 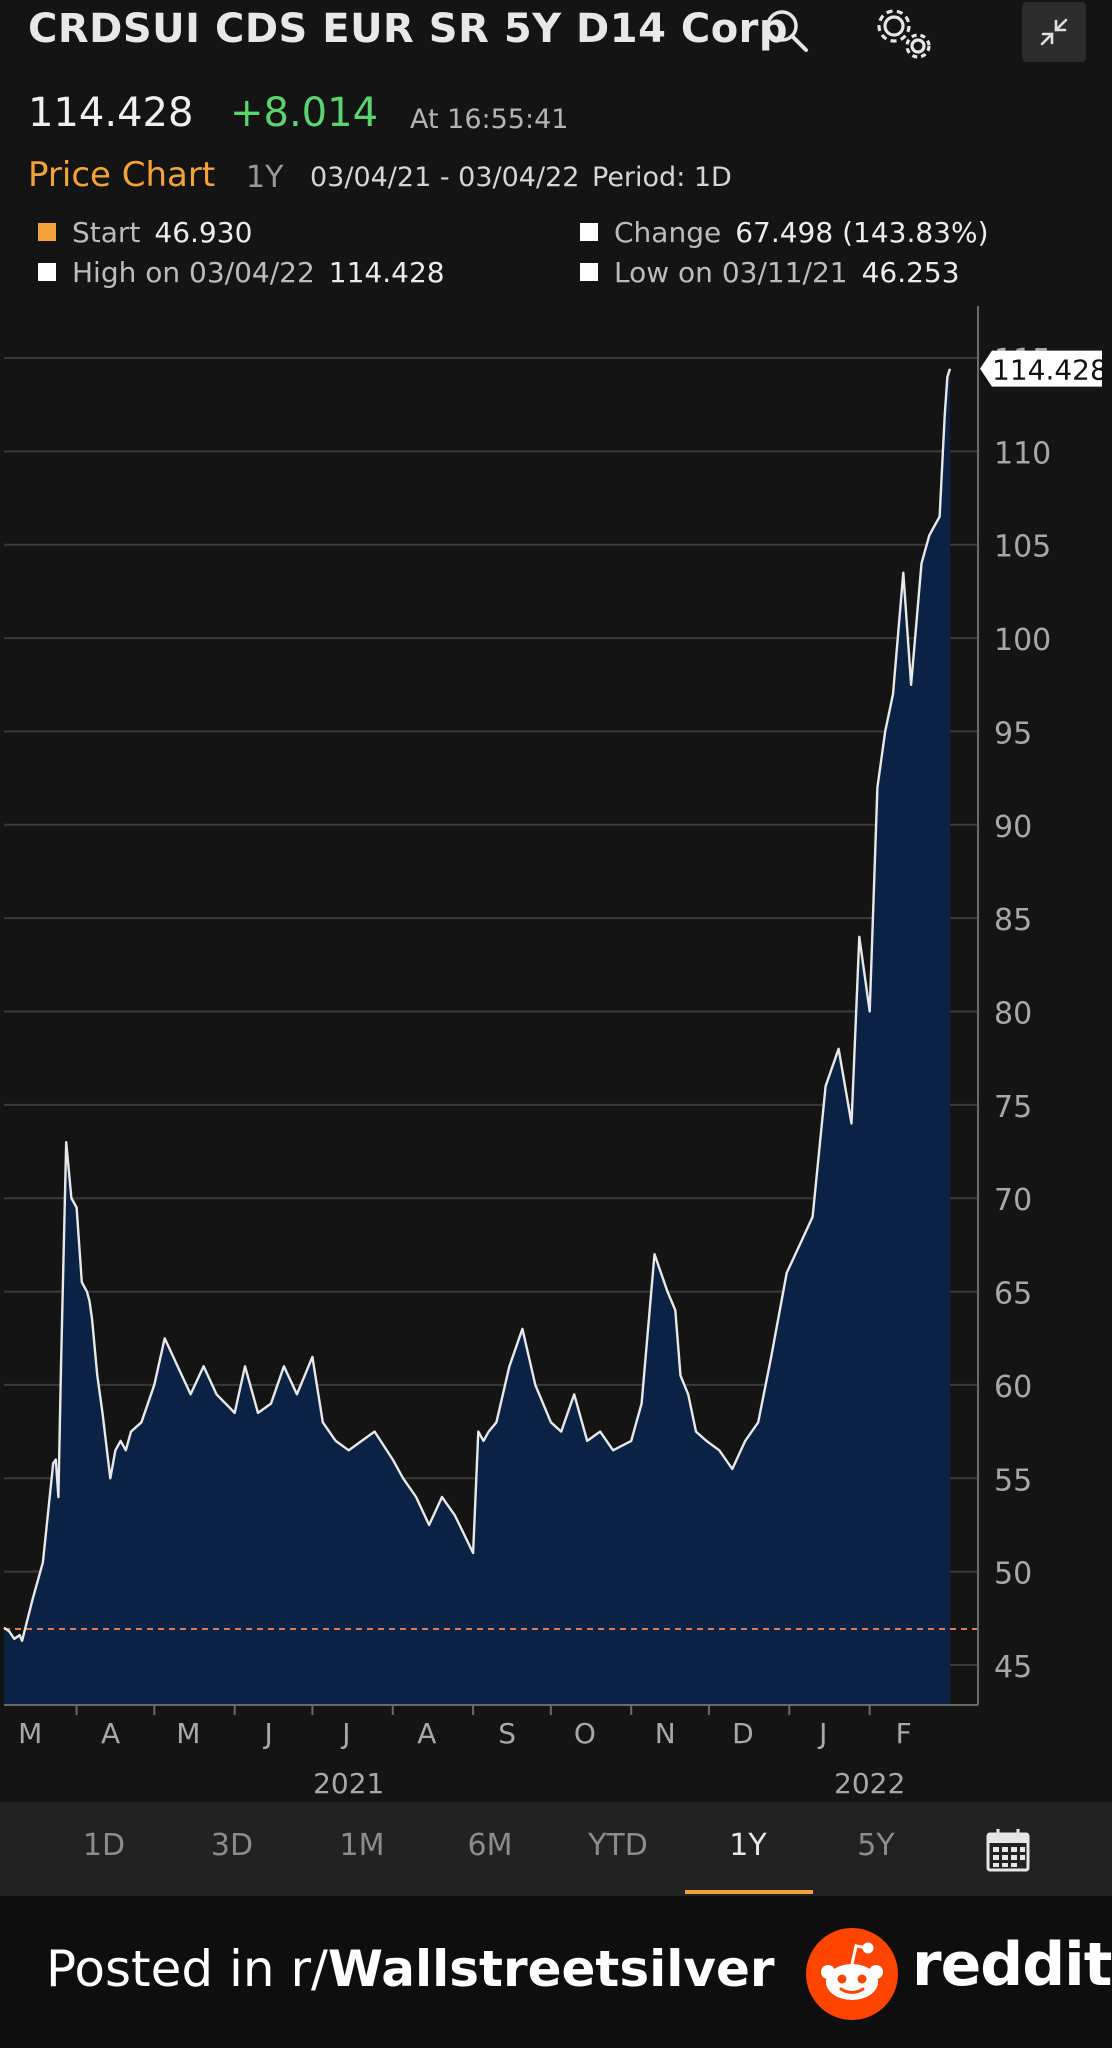 What do you see at coordinates (1013, 1480) in the screenshot?
I see `y-tick-label-55: 55` at bounding box center [1013, 1480].